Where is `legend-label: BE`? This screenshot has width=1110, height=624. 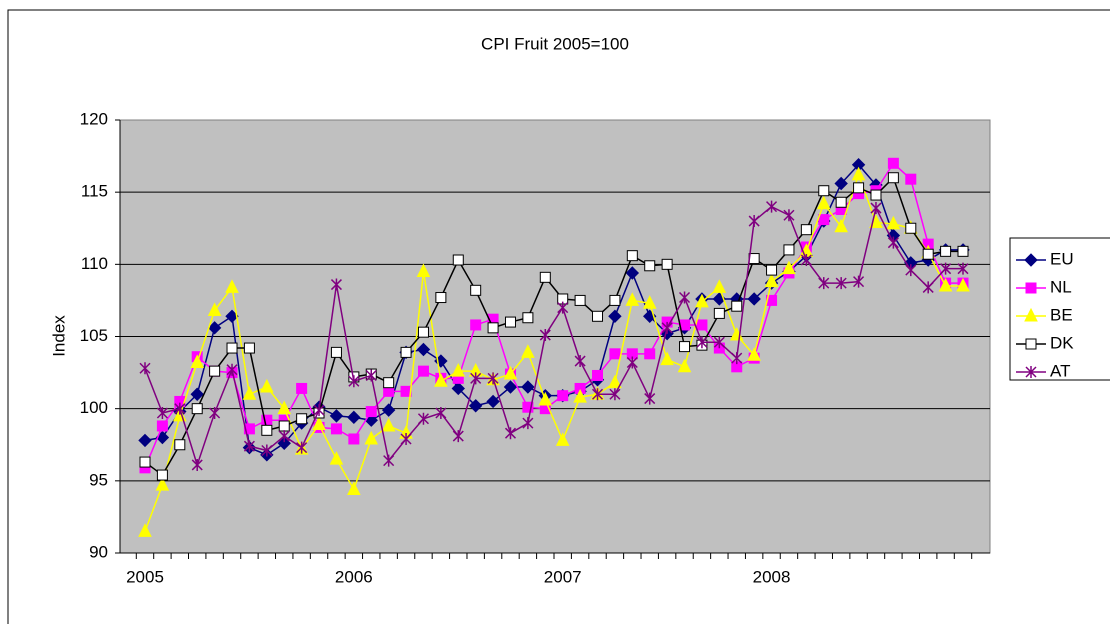
legend-label: BE is located at coordinates (1061, 314).